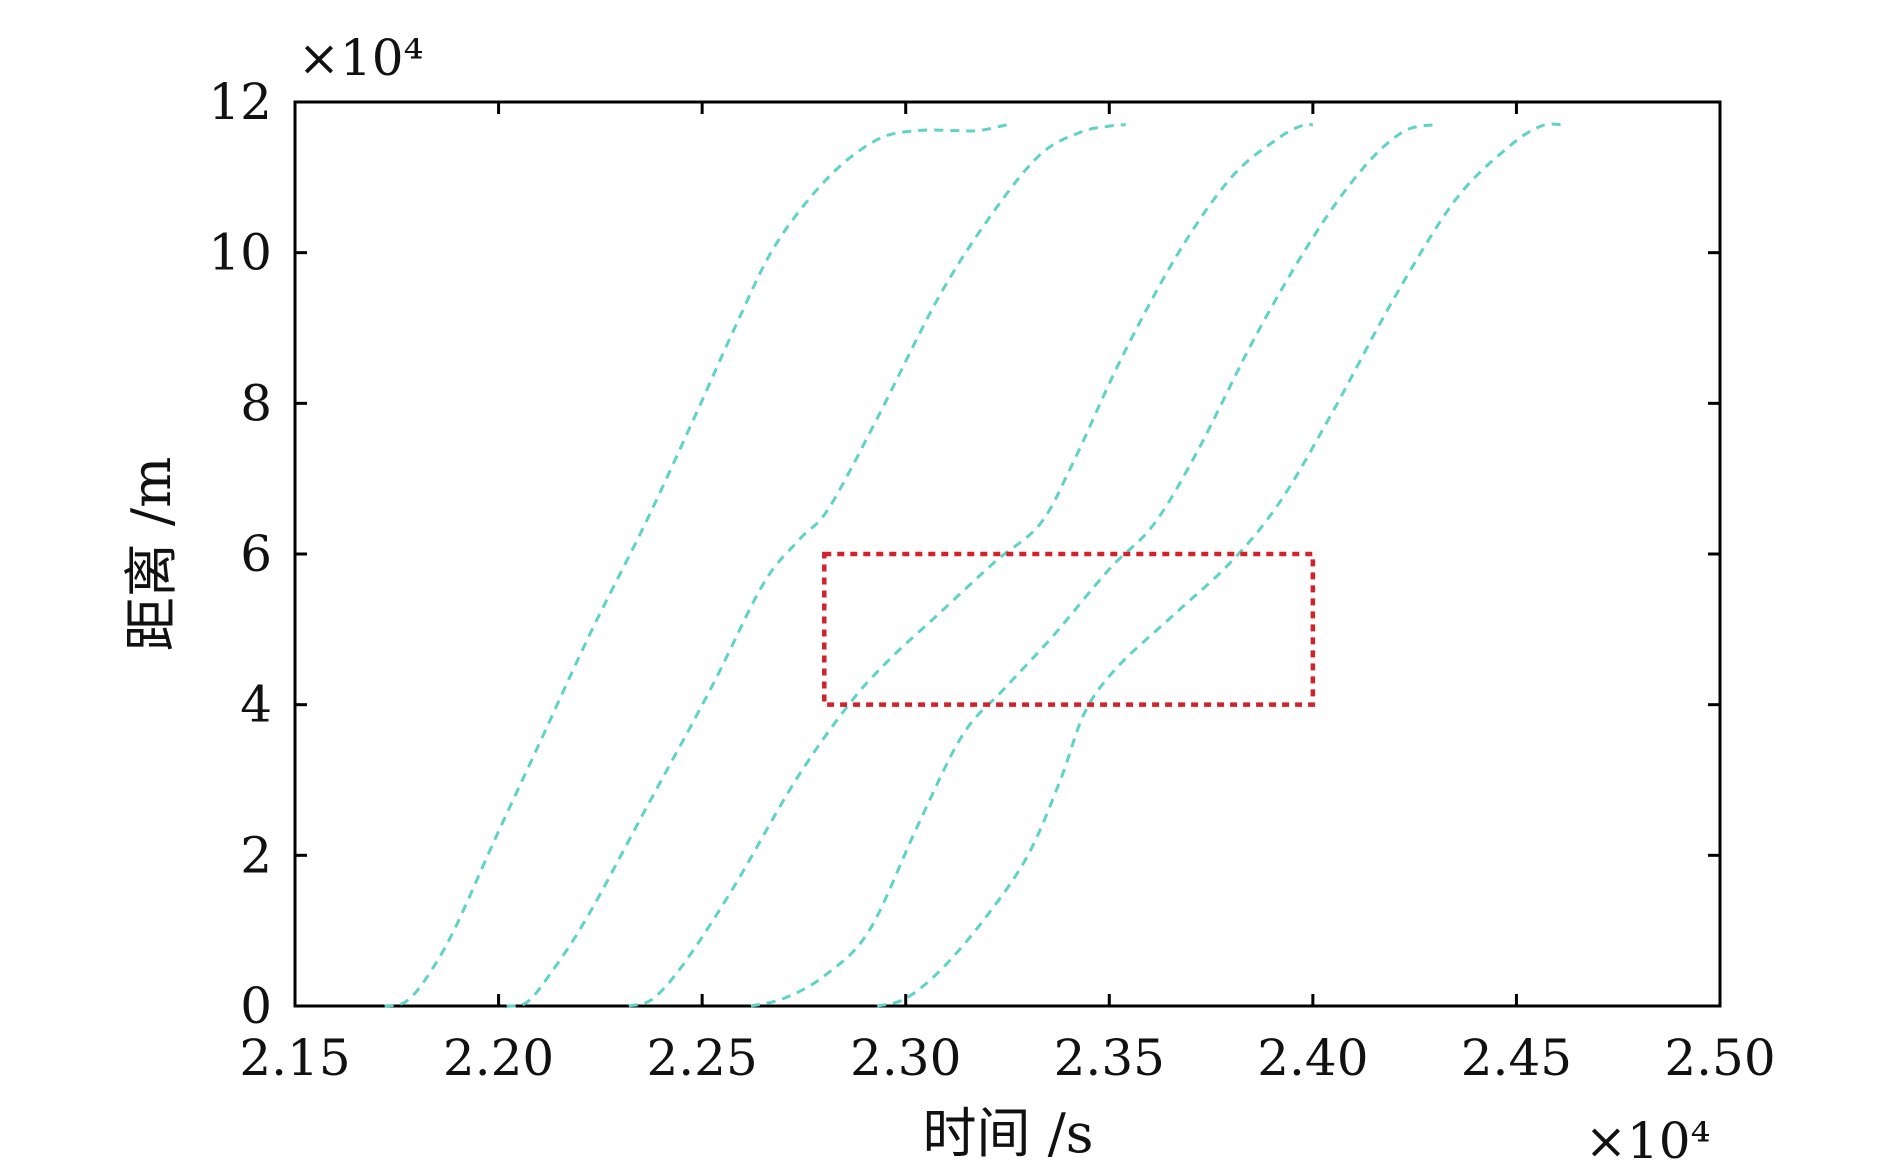  I want to click on y-tick-label: 10, so click(240, 253).